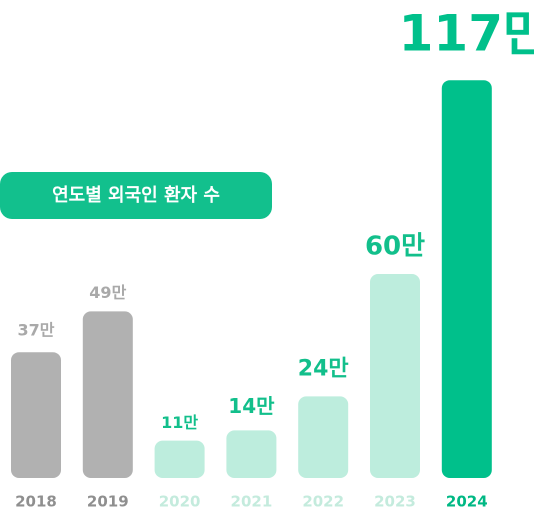 This screenshot has width=534, height=513. I want to click on x-tick-label: 2023, so click(395, 502).